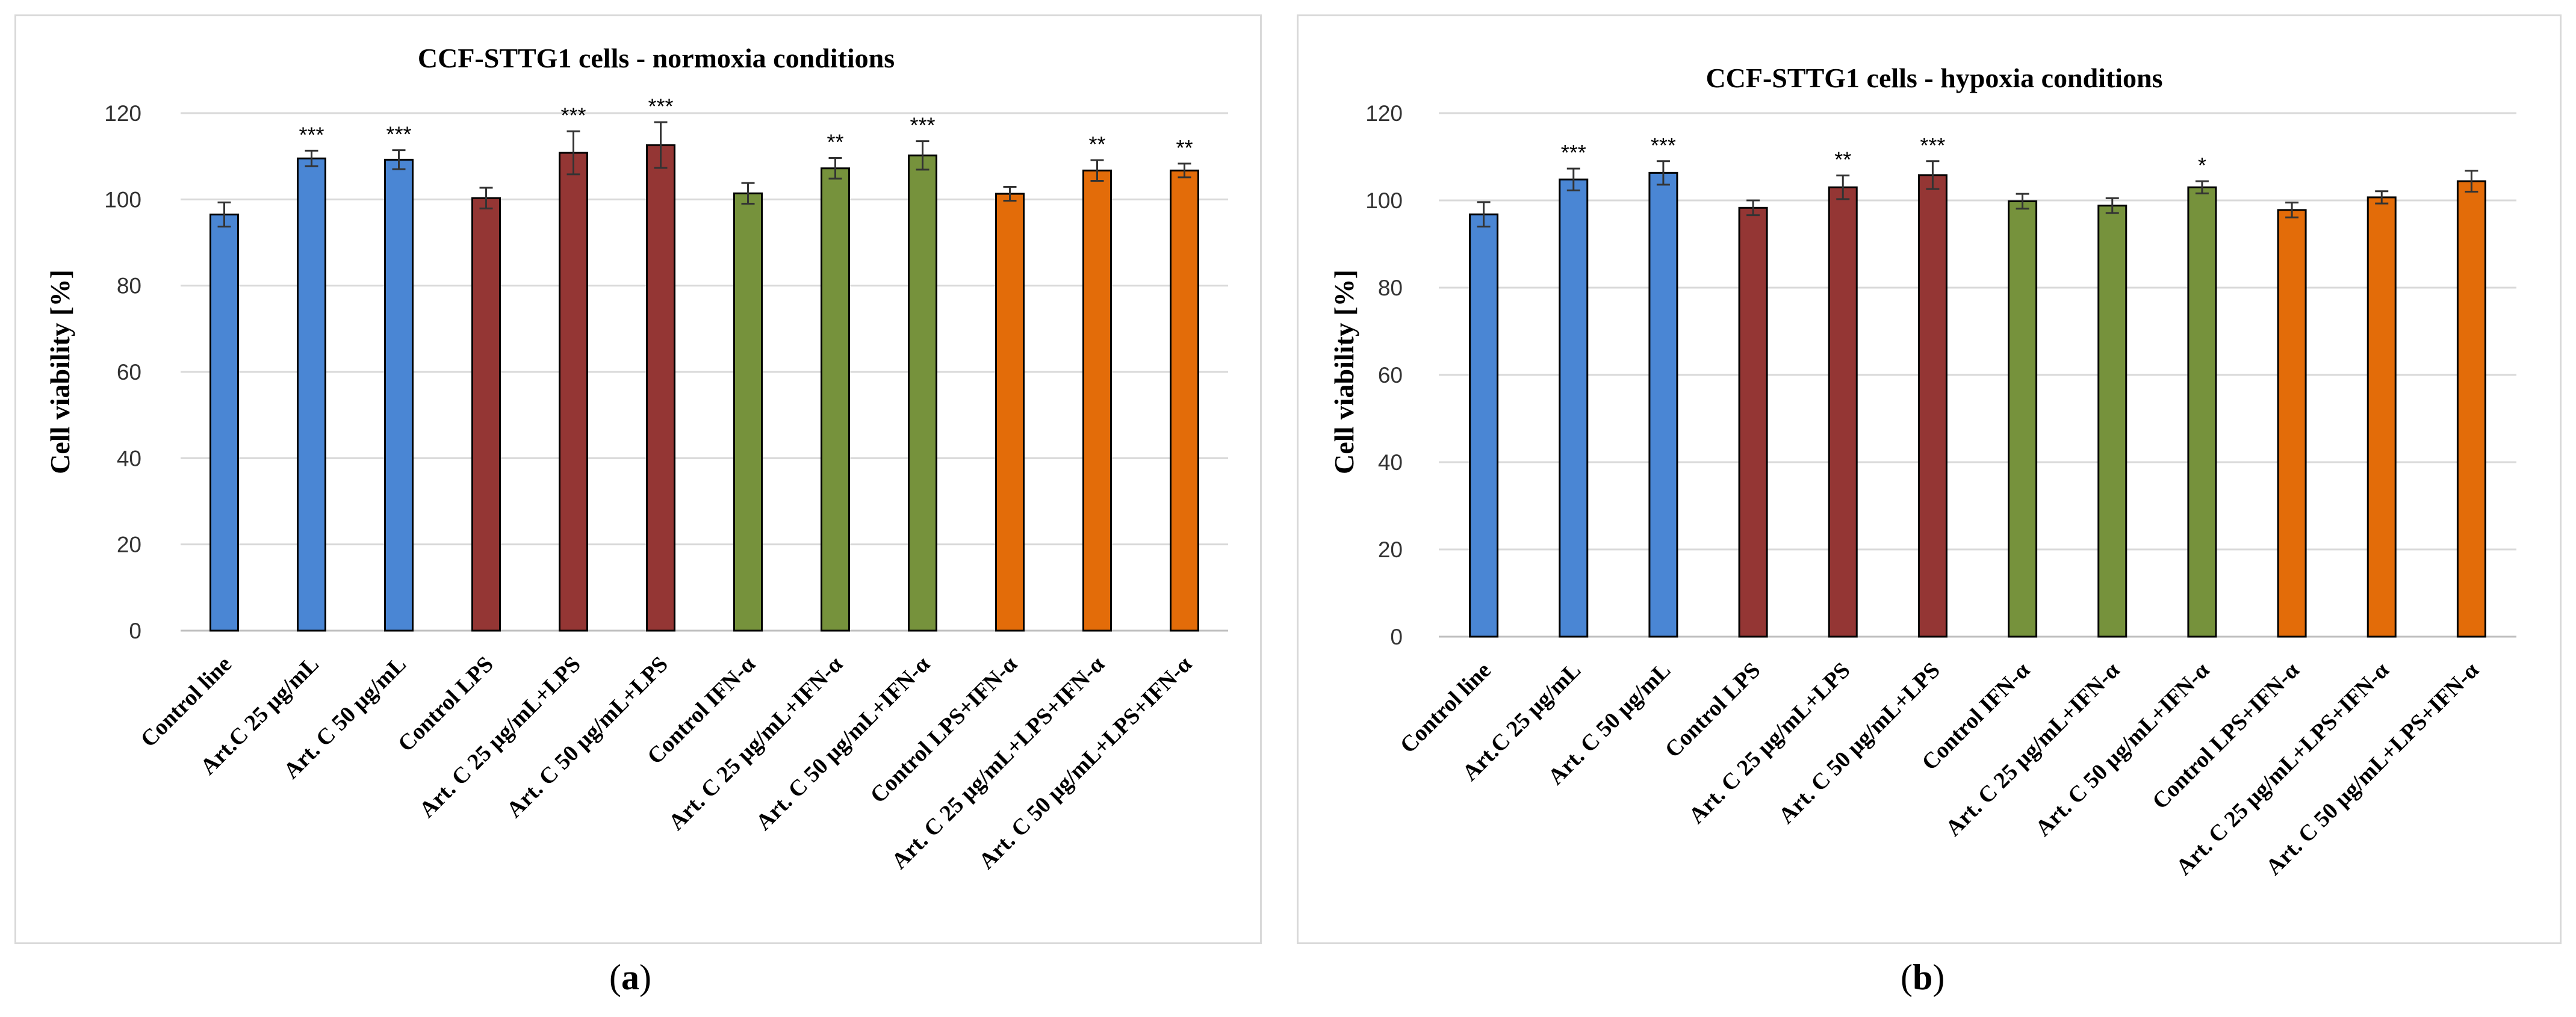 The image size is (2576, 1017). What do you see at coordinates (2225, 736) in the screenshot?
I see `category-label-b: Control LPS+IFN-α` at bounding box center [2225, 736].